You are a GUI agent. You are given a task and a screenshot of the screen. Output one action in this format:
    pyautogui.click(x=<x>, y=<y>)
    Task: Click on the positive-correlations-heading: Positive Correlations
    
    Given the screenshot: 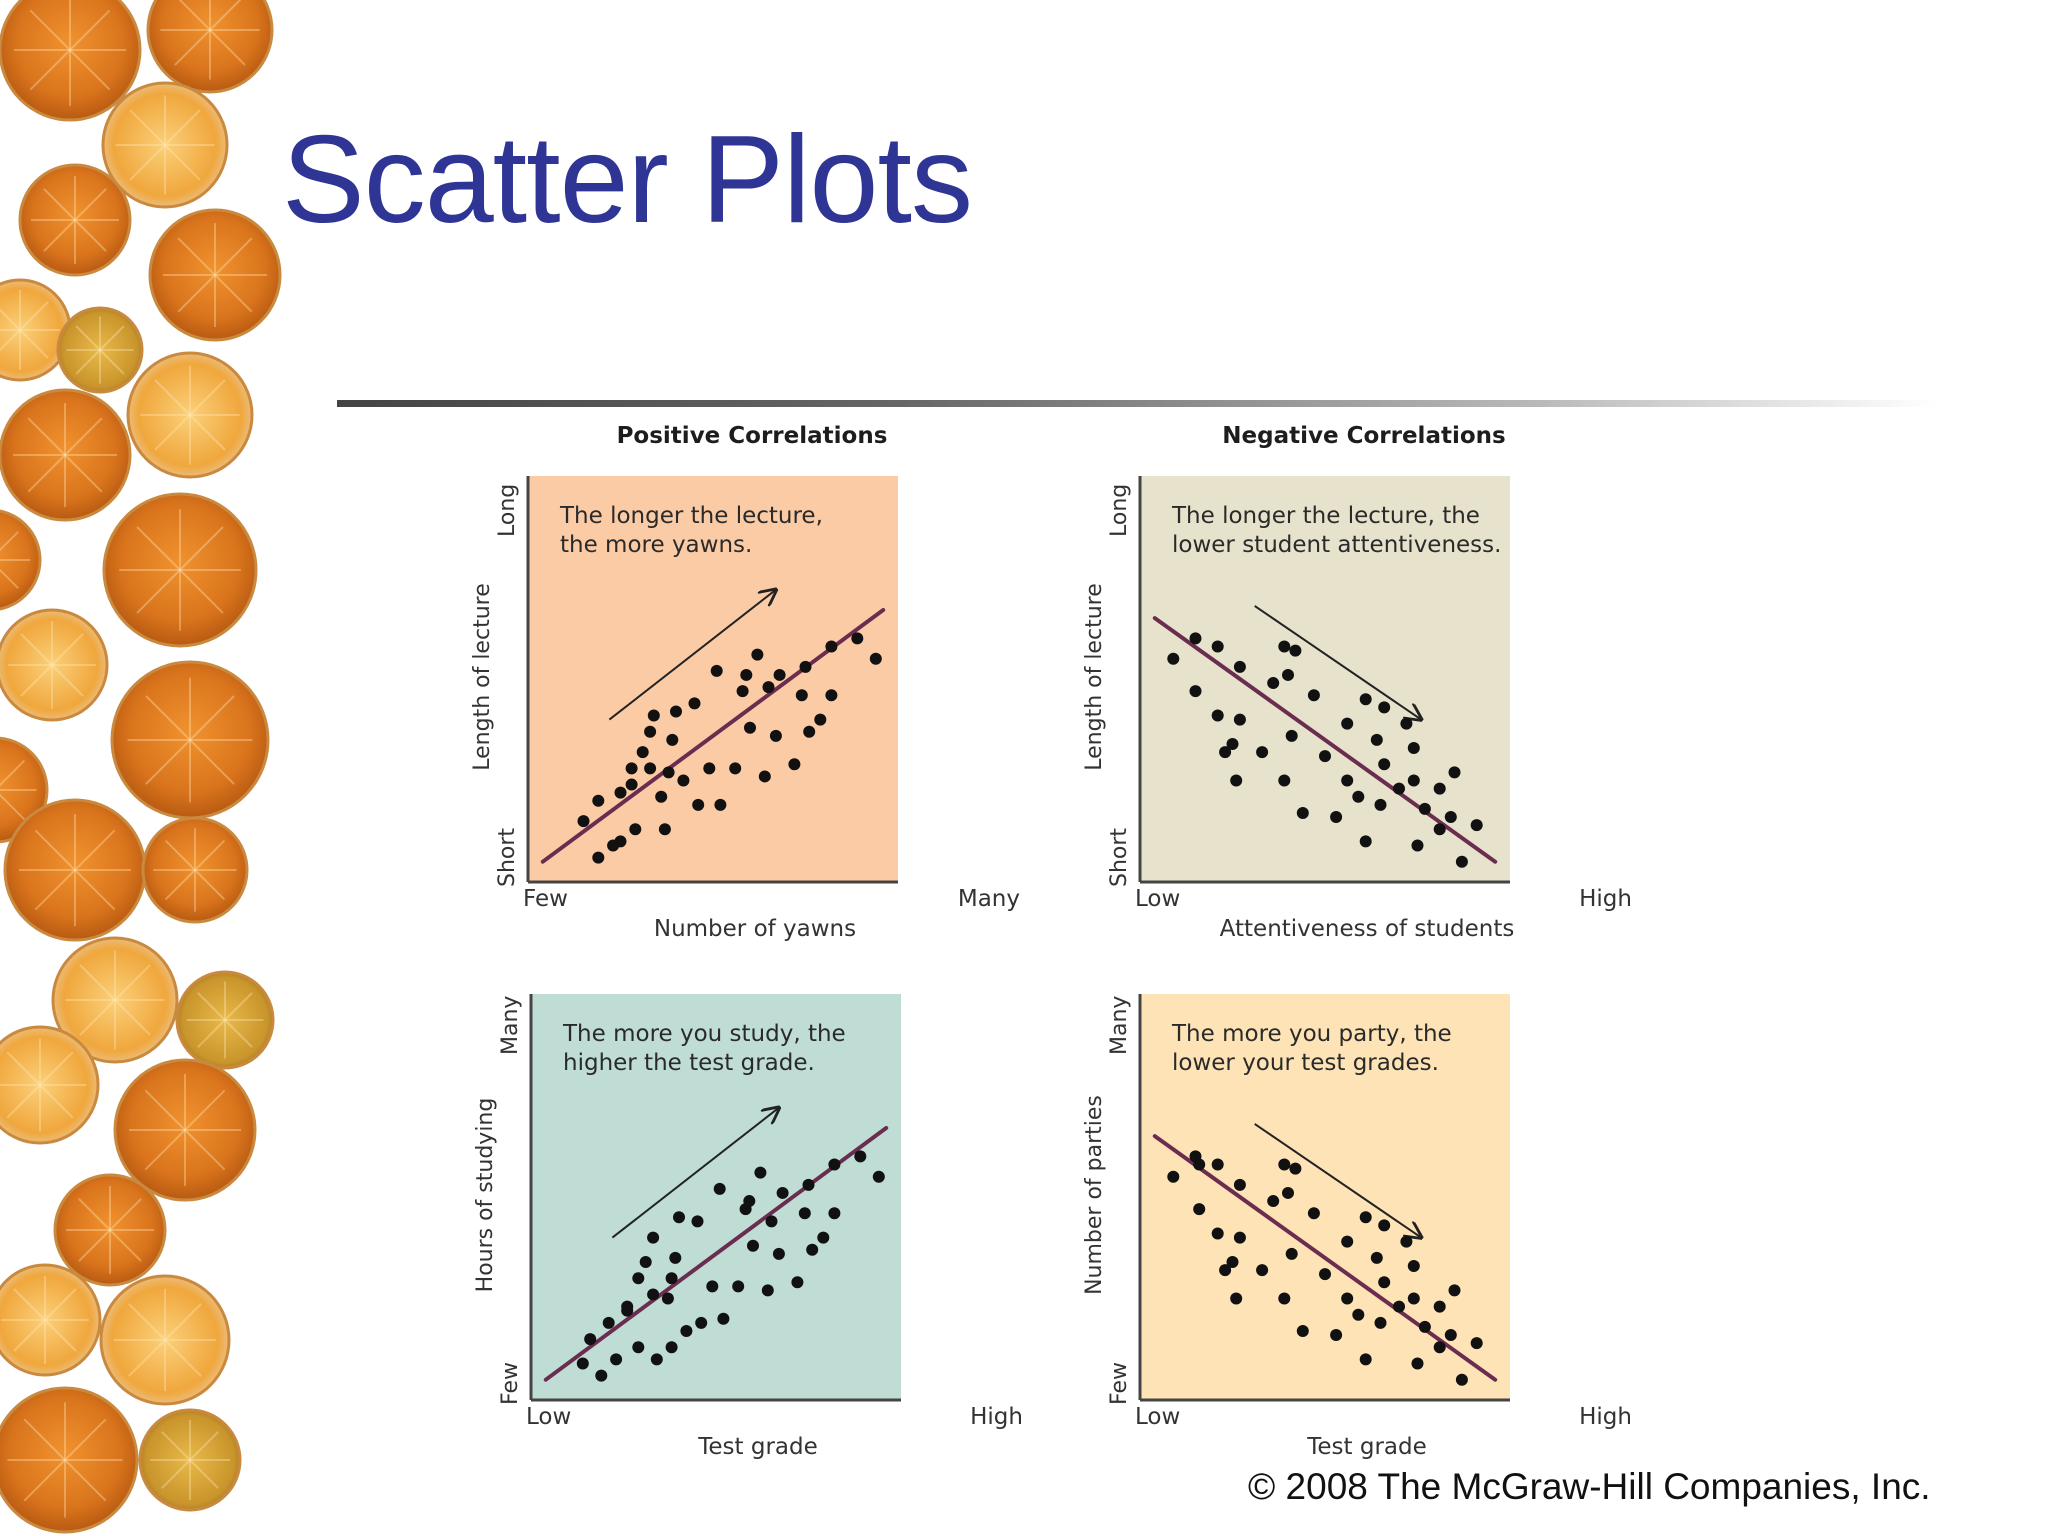 What is the action you would take?
    pyautogui.click(x=752, y=436)
    